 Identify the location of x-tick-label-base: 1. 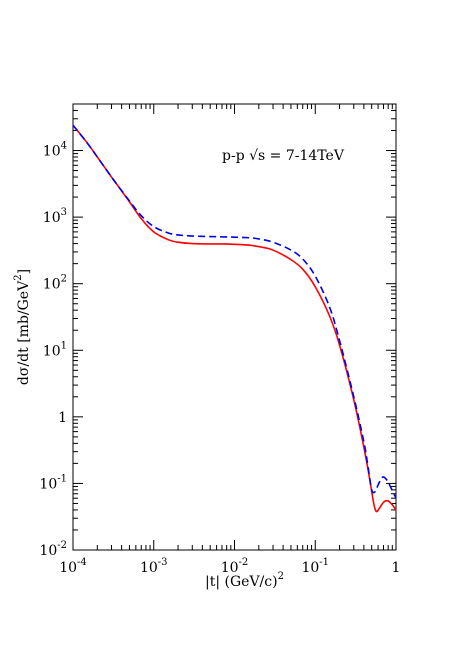
(396, 568).